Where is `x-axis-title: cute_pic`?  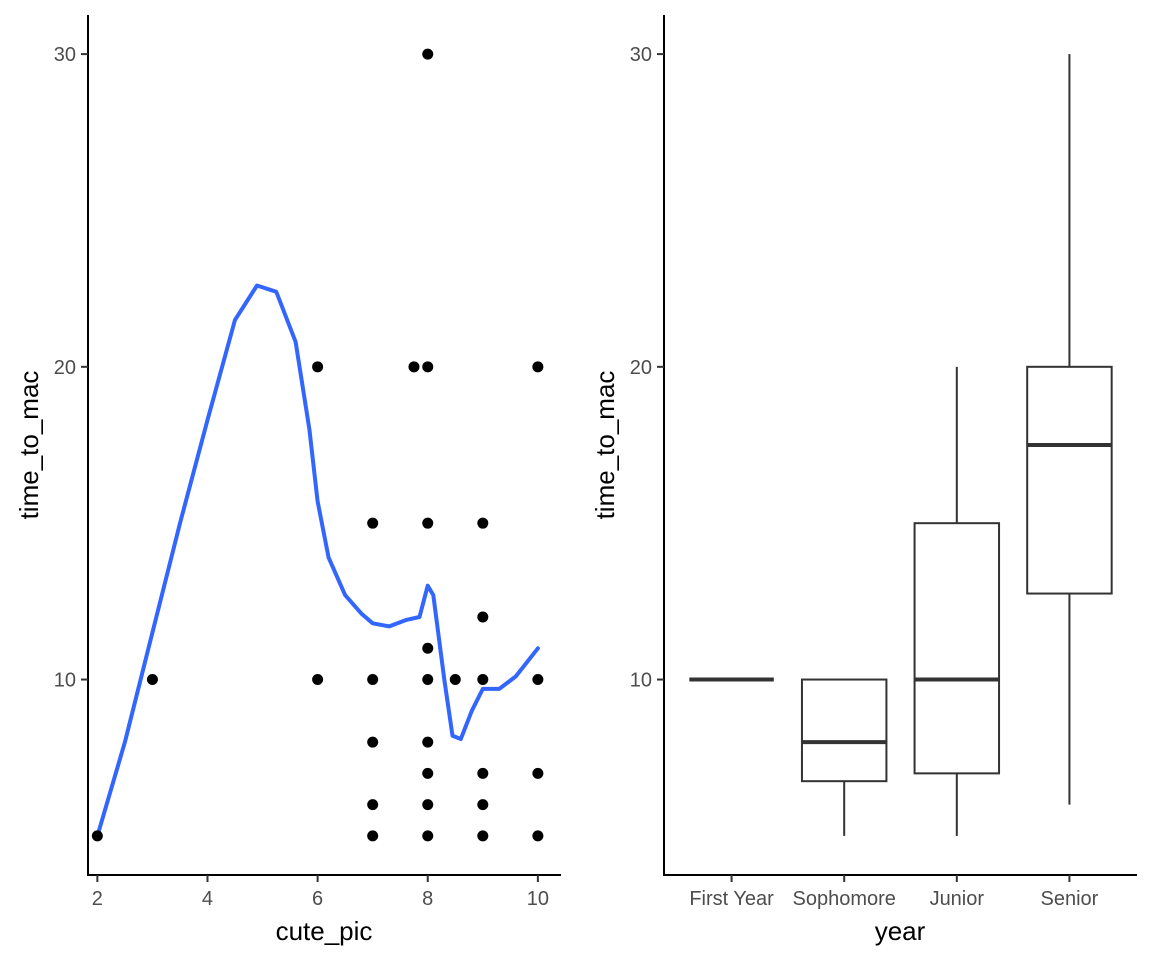 x-axis-title: cute_pic is located at coordinates (324, 931).